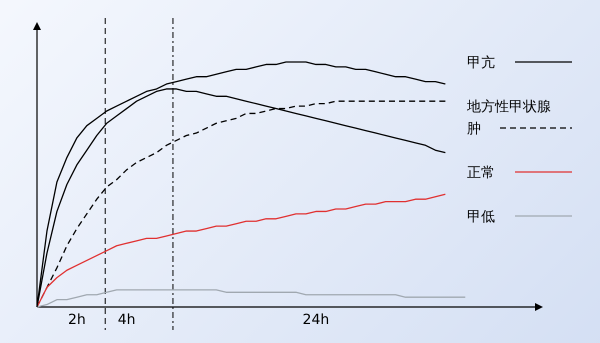 The image size is (600, 343). Describe the element at coordinates (127, 320) in the screenshot. I see `x-tick-label: 4h` at that location.